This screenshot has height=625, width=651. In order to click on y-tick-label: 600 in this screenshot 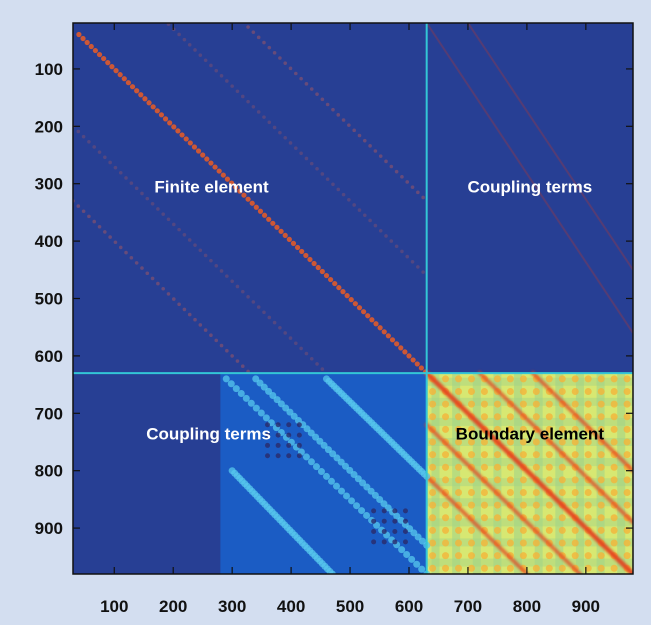, I will do `click(49, 356)`.